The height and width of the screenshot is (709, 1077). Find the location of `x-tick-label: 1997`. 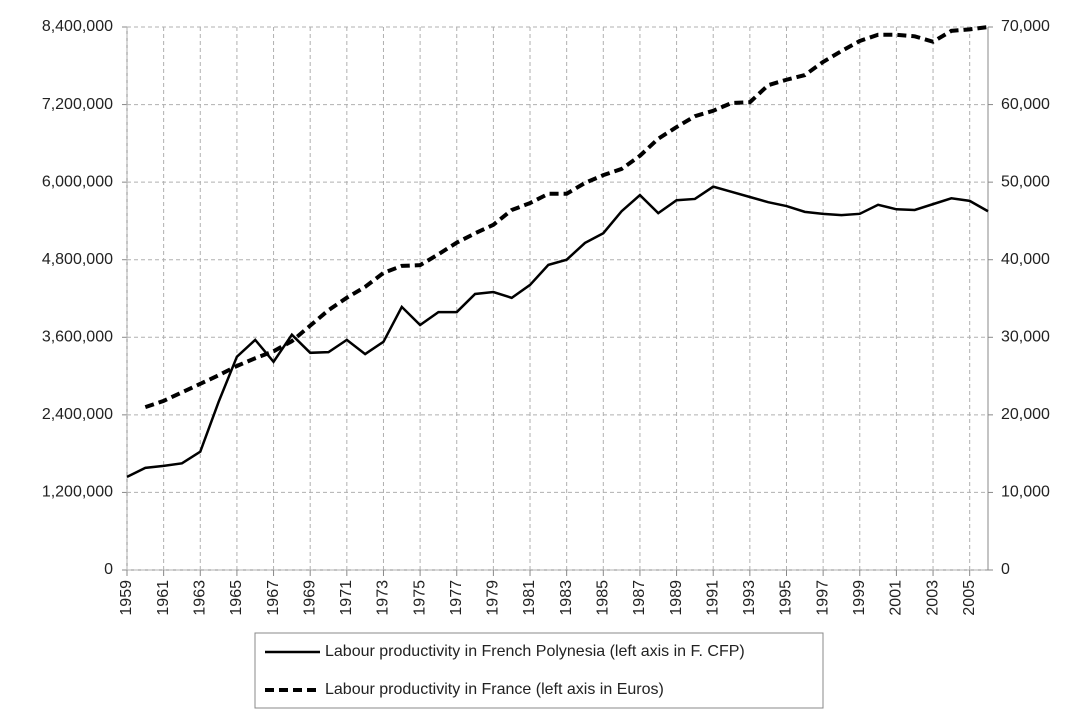

x-tick-label: 1997 is located at coordinates (822, 598).